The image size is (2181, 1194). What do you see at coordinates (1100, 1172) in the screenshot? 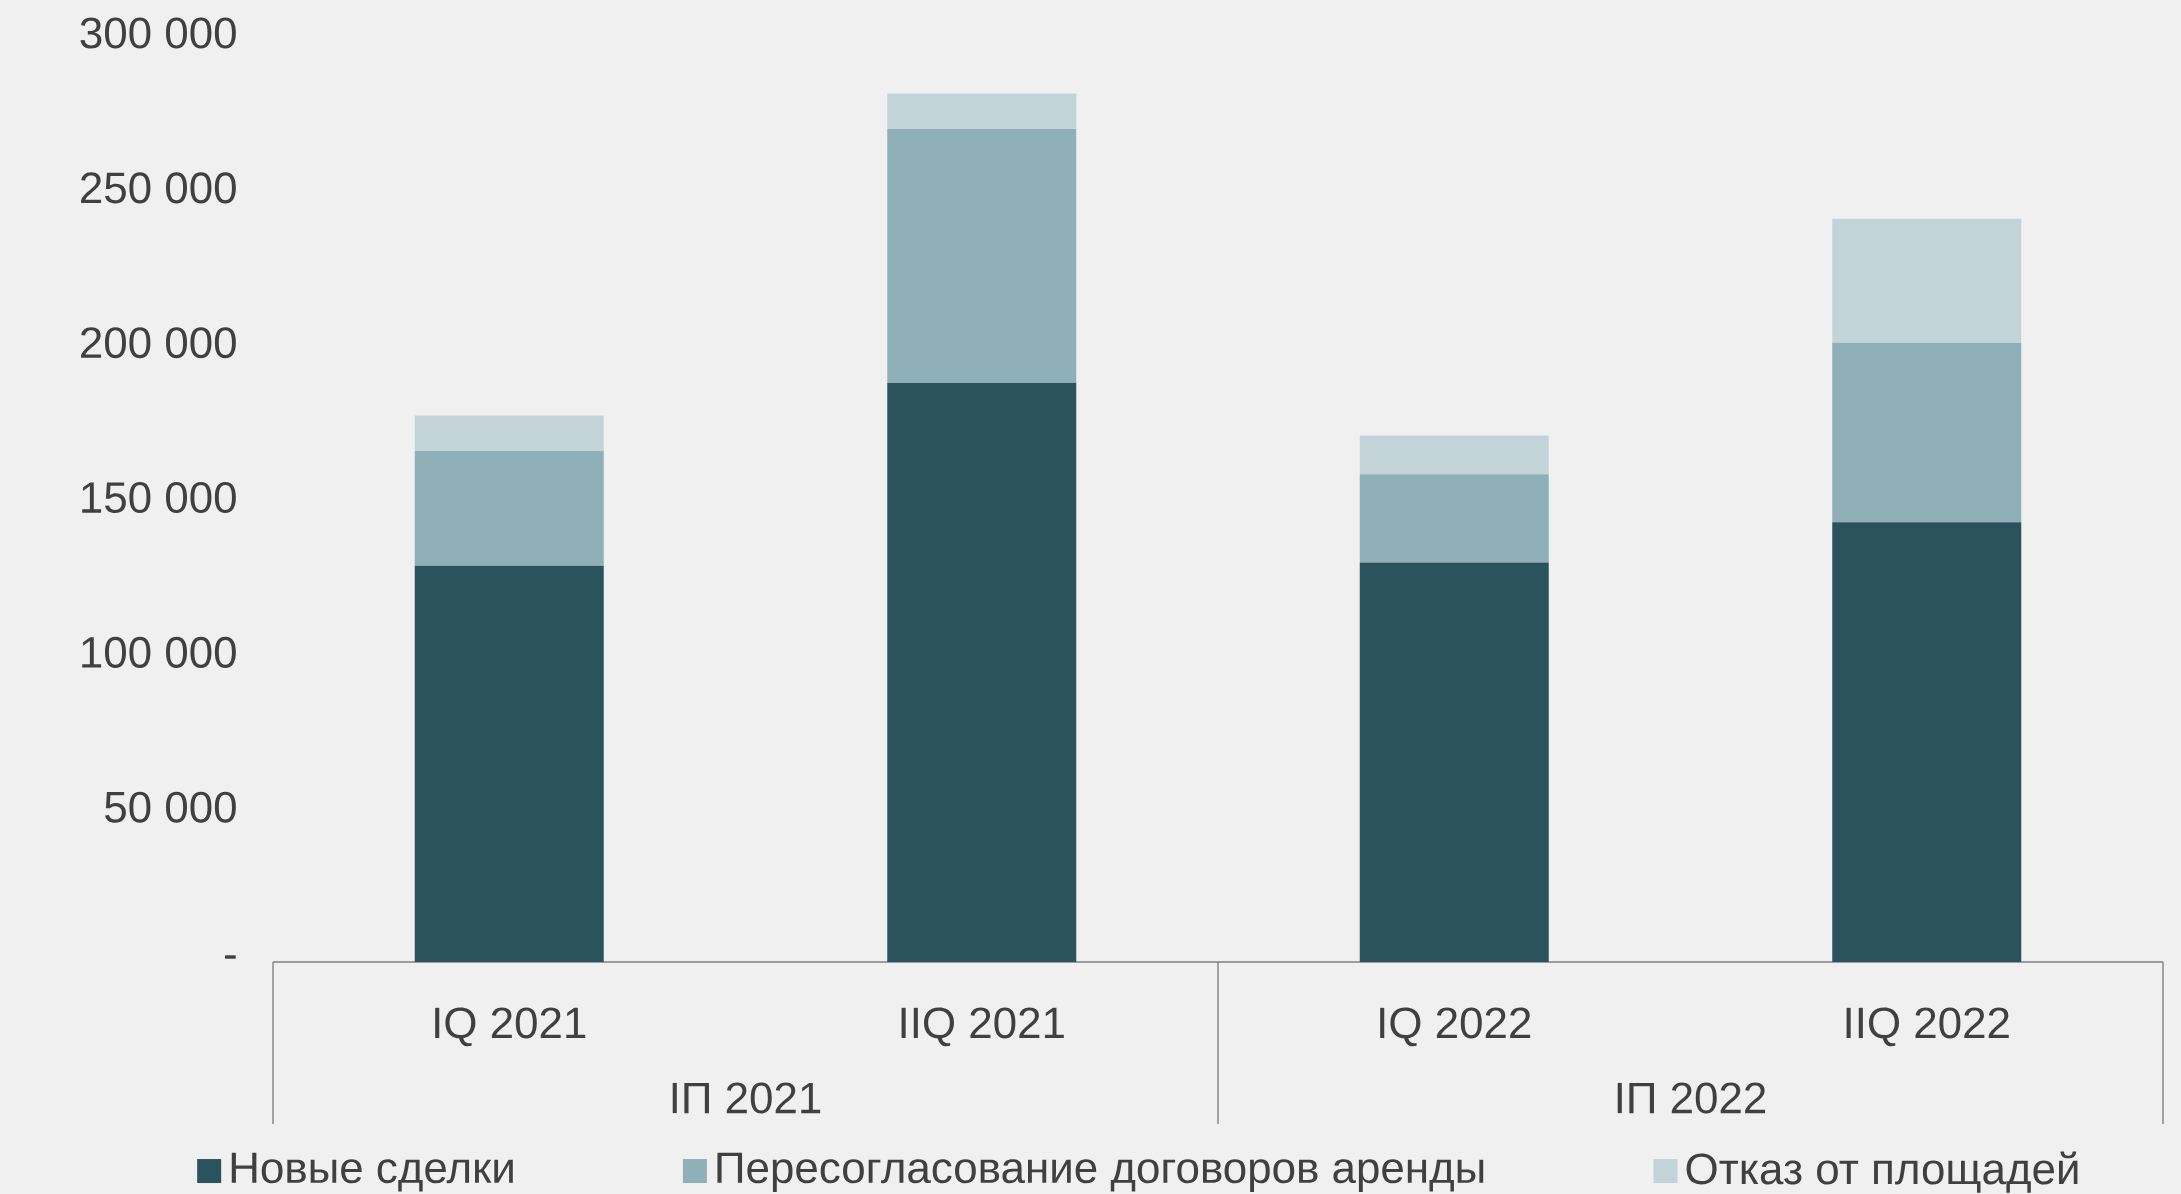
I see `legend-label: Пересогласование договоров аренды` at bounding box center [1100, 1172].